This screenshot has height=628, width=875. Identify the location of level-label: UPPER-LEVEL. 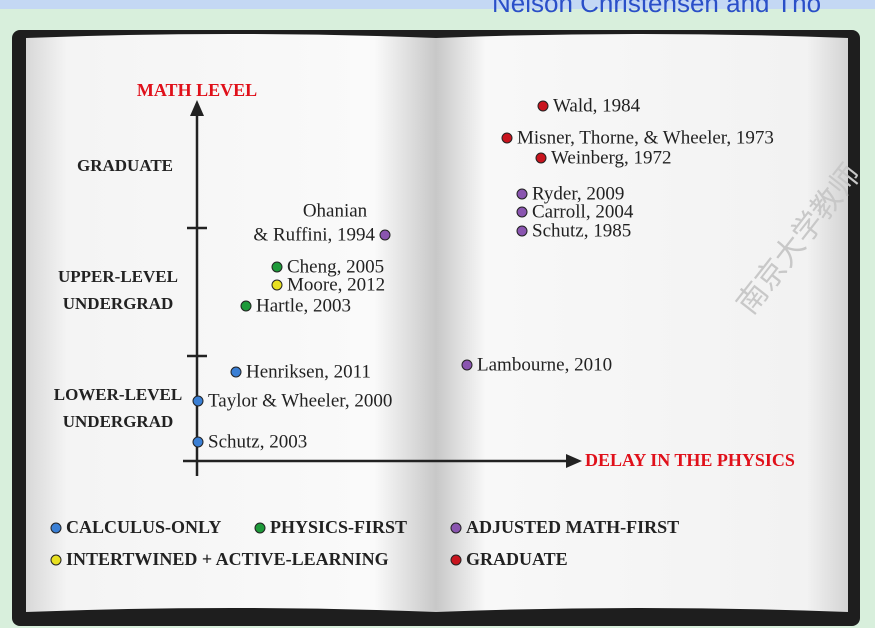
(118, 276).